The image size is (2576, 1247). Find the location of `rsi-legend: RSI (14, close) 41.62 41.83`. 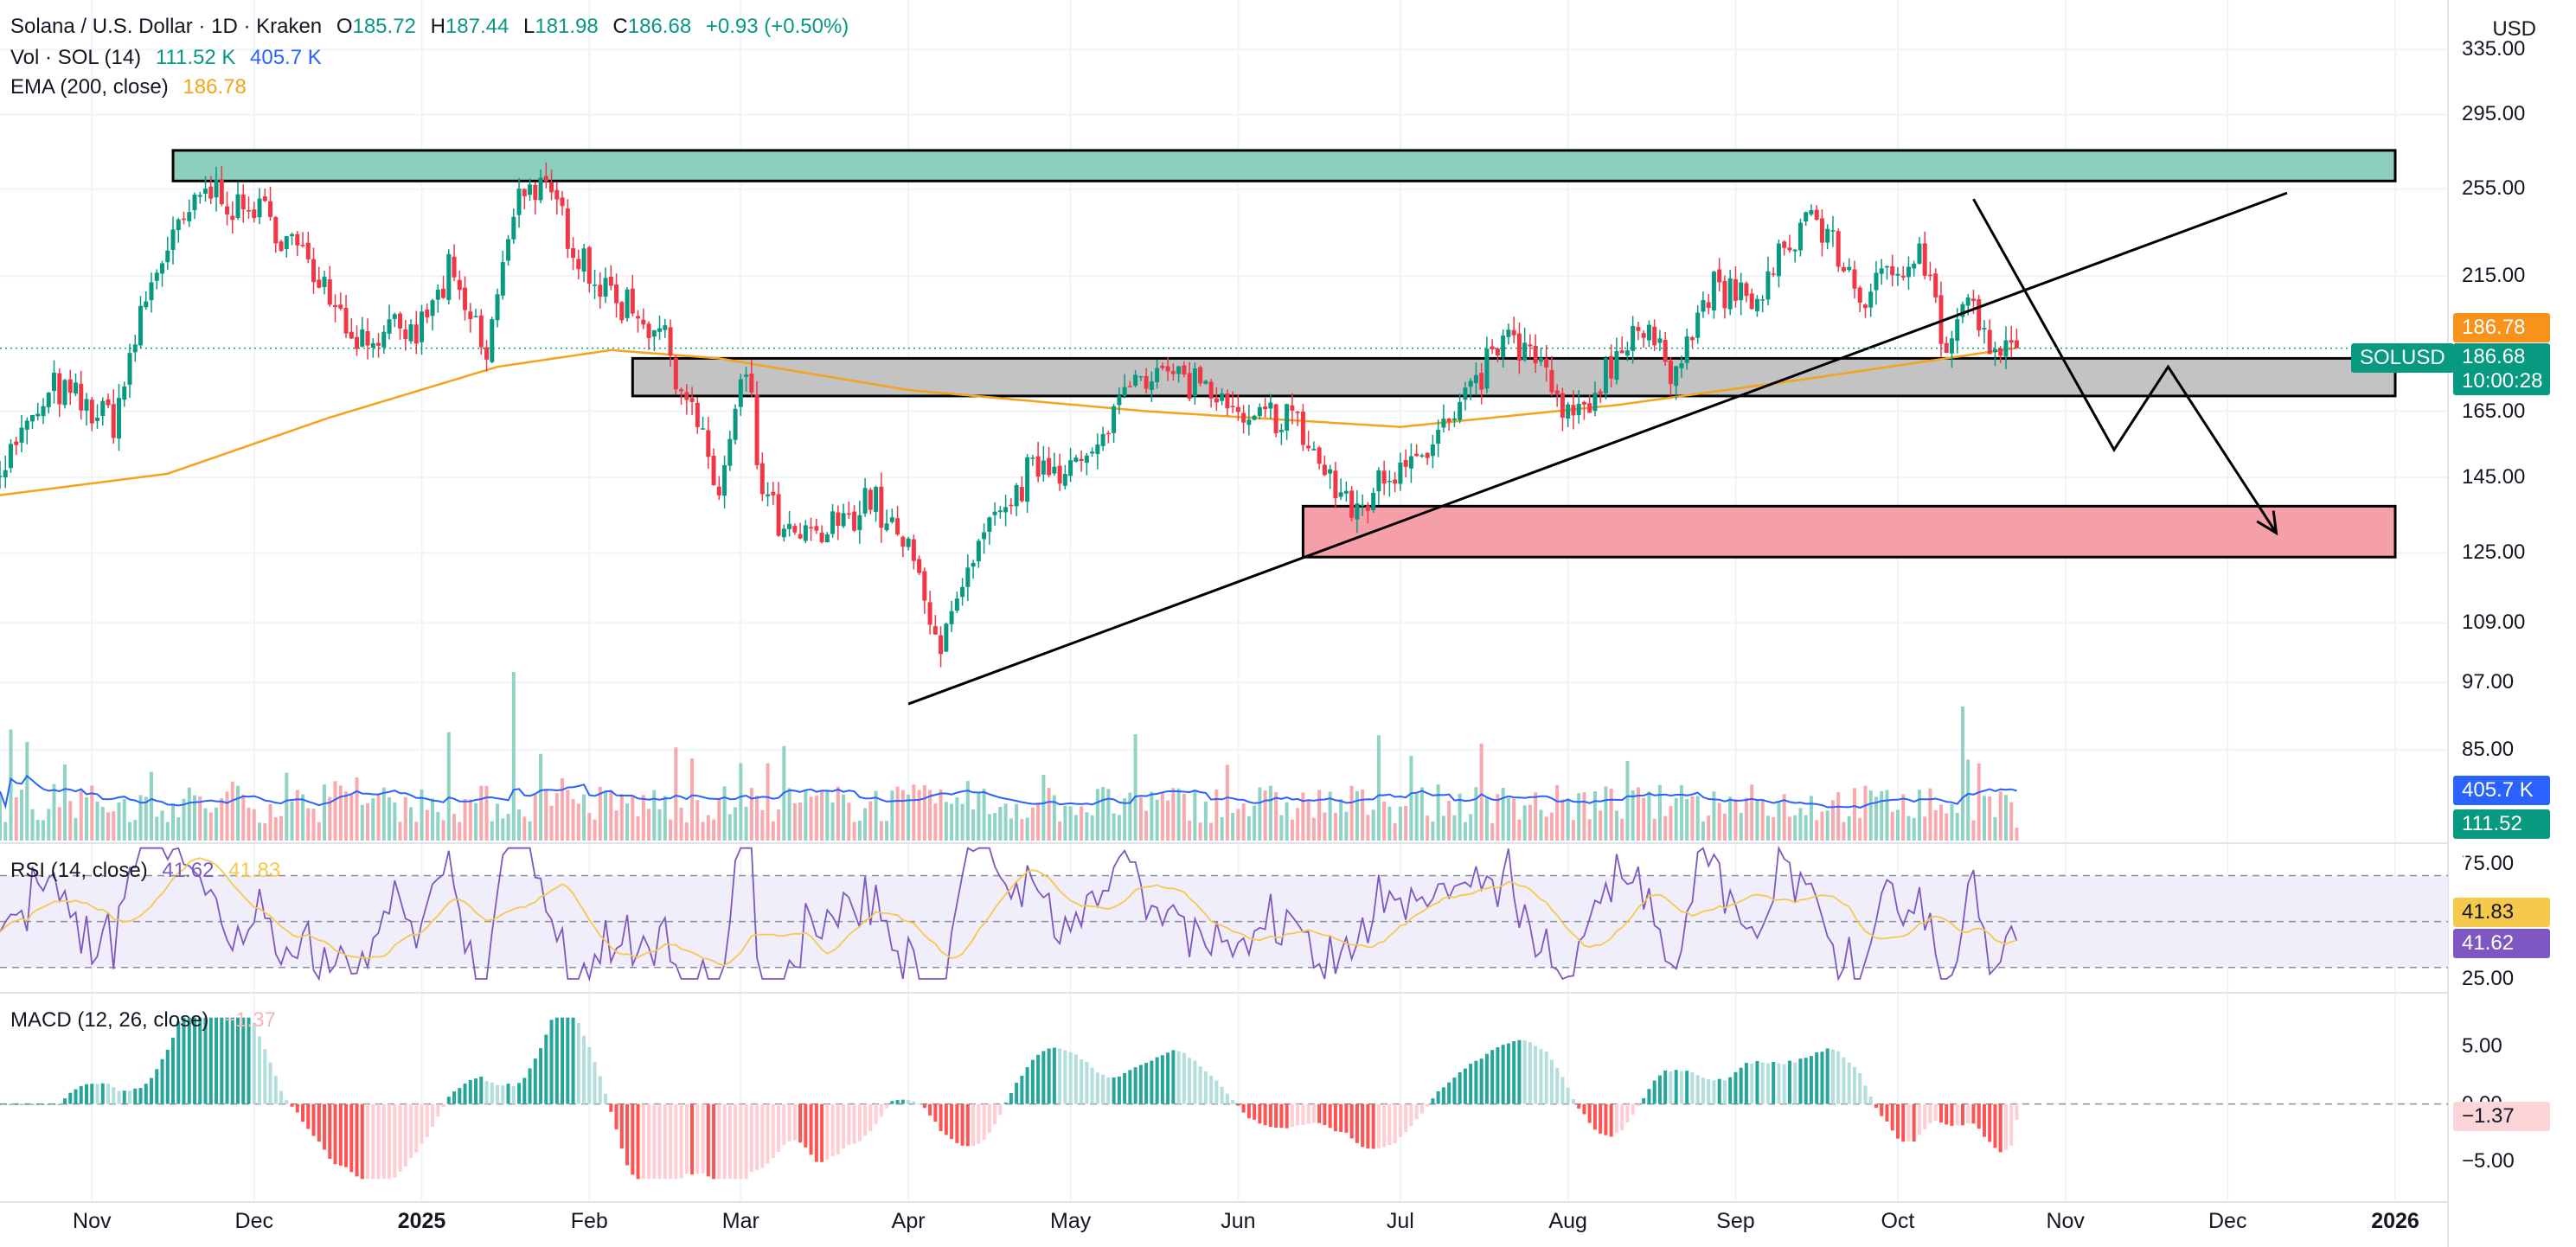

rsi-legend: RSI (14, close) 41.62 41.83 is located at coordinates (149, 871).